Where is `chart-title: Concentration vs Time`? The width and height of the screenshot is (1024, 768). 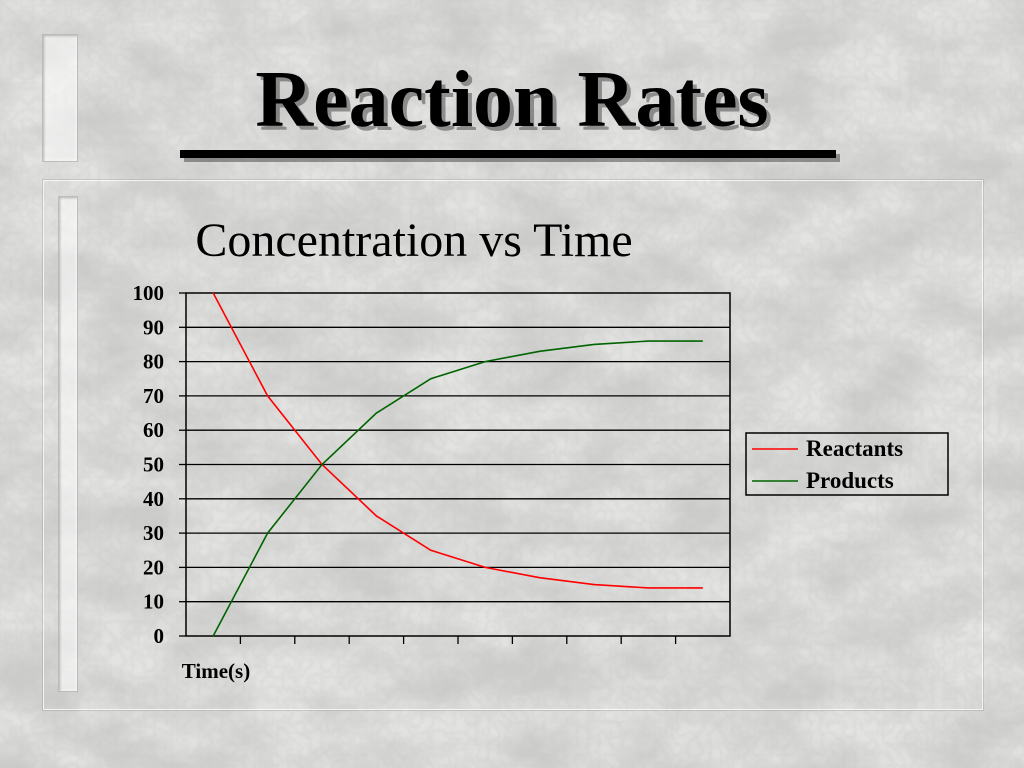
chart-title: Concentration vs Time is located at coordinates (413, 240).